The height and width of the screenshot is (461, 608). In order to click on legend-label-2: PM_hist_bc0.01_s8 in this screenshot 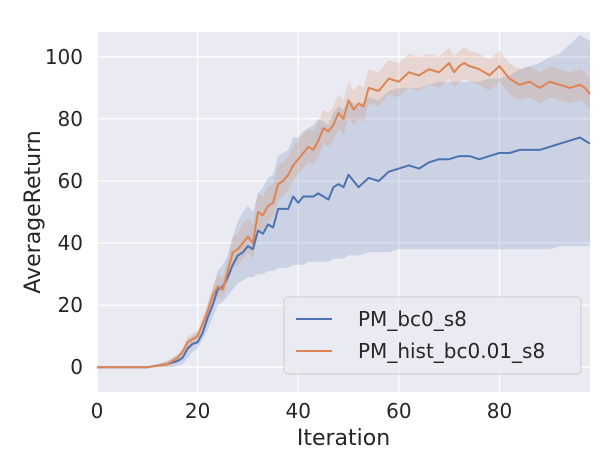, I will do `click(451, 351)`.